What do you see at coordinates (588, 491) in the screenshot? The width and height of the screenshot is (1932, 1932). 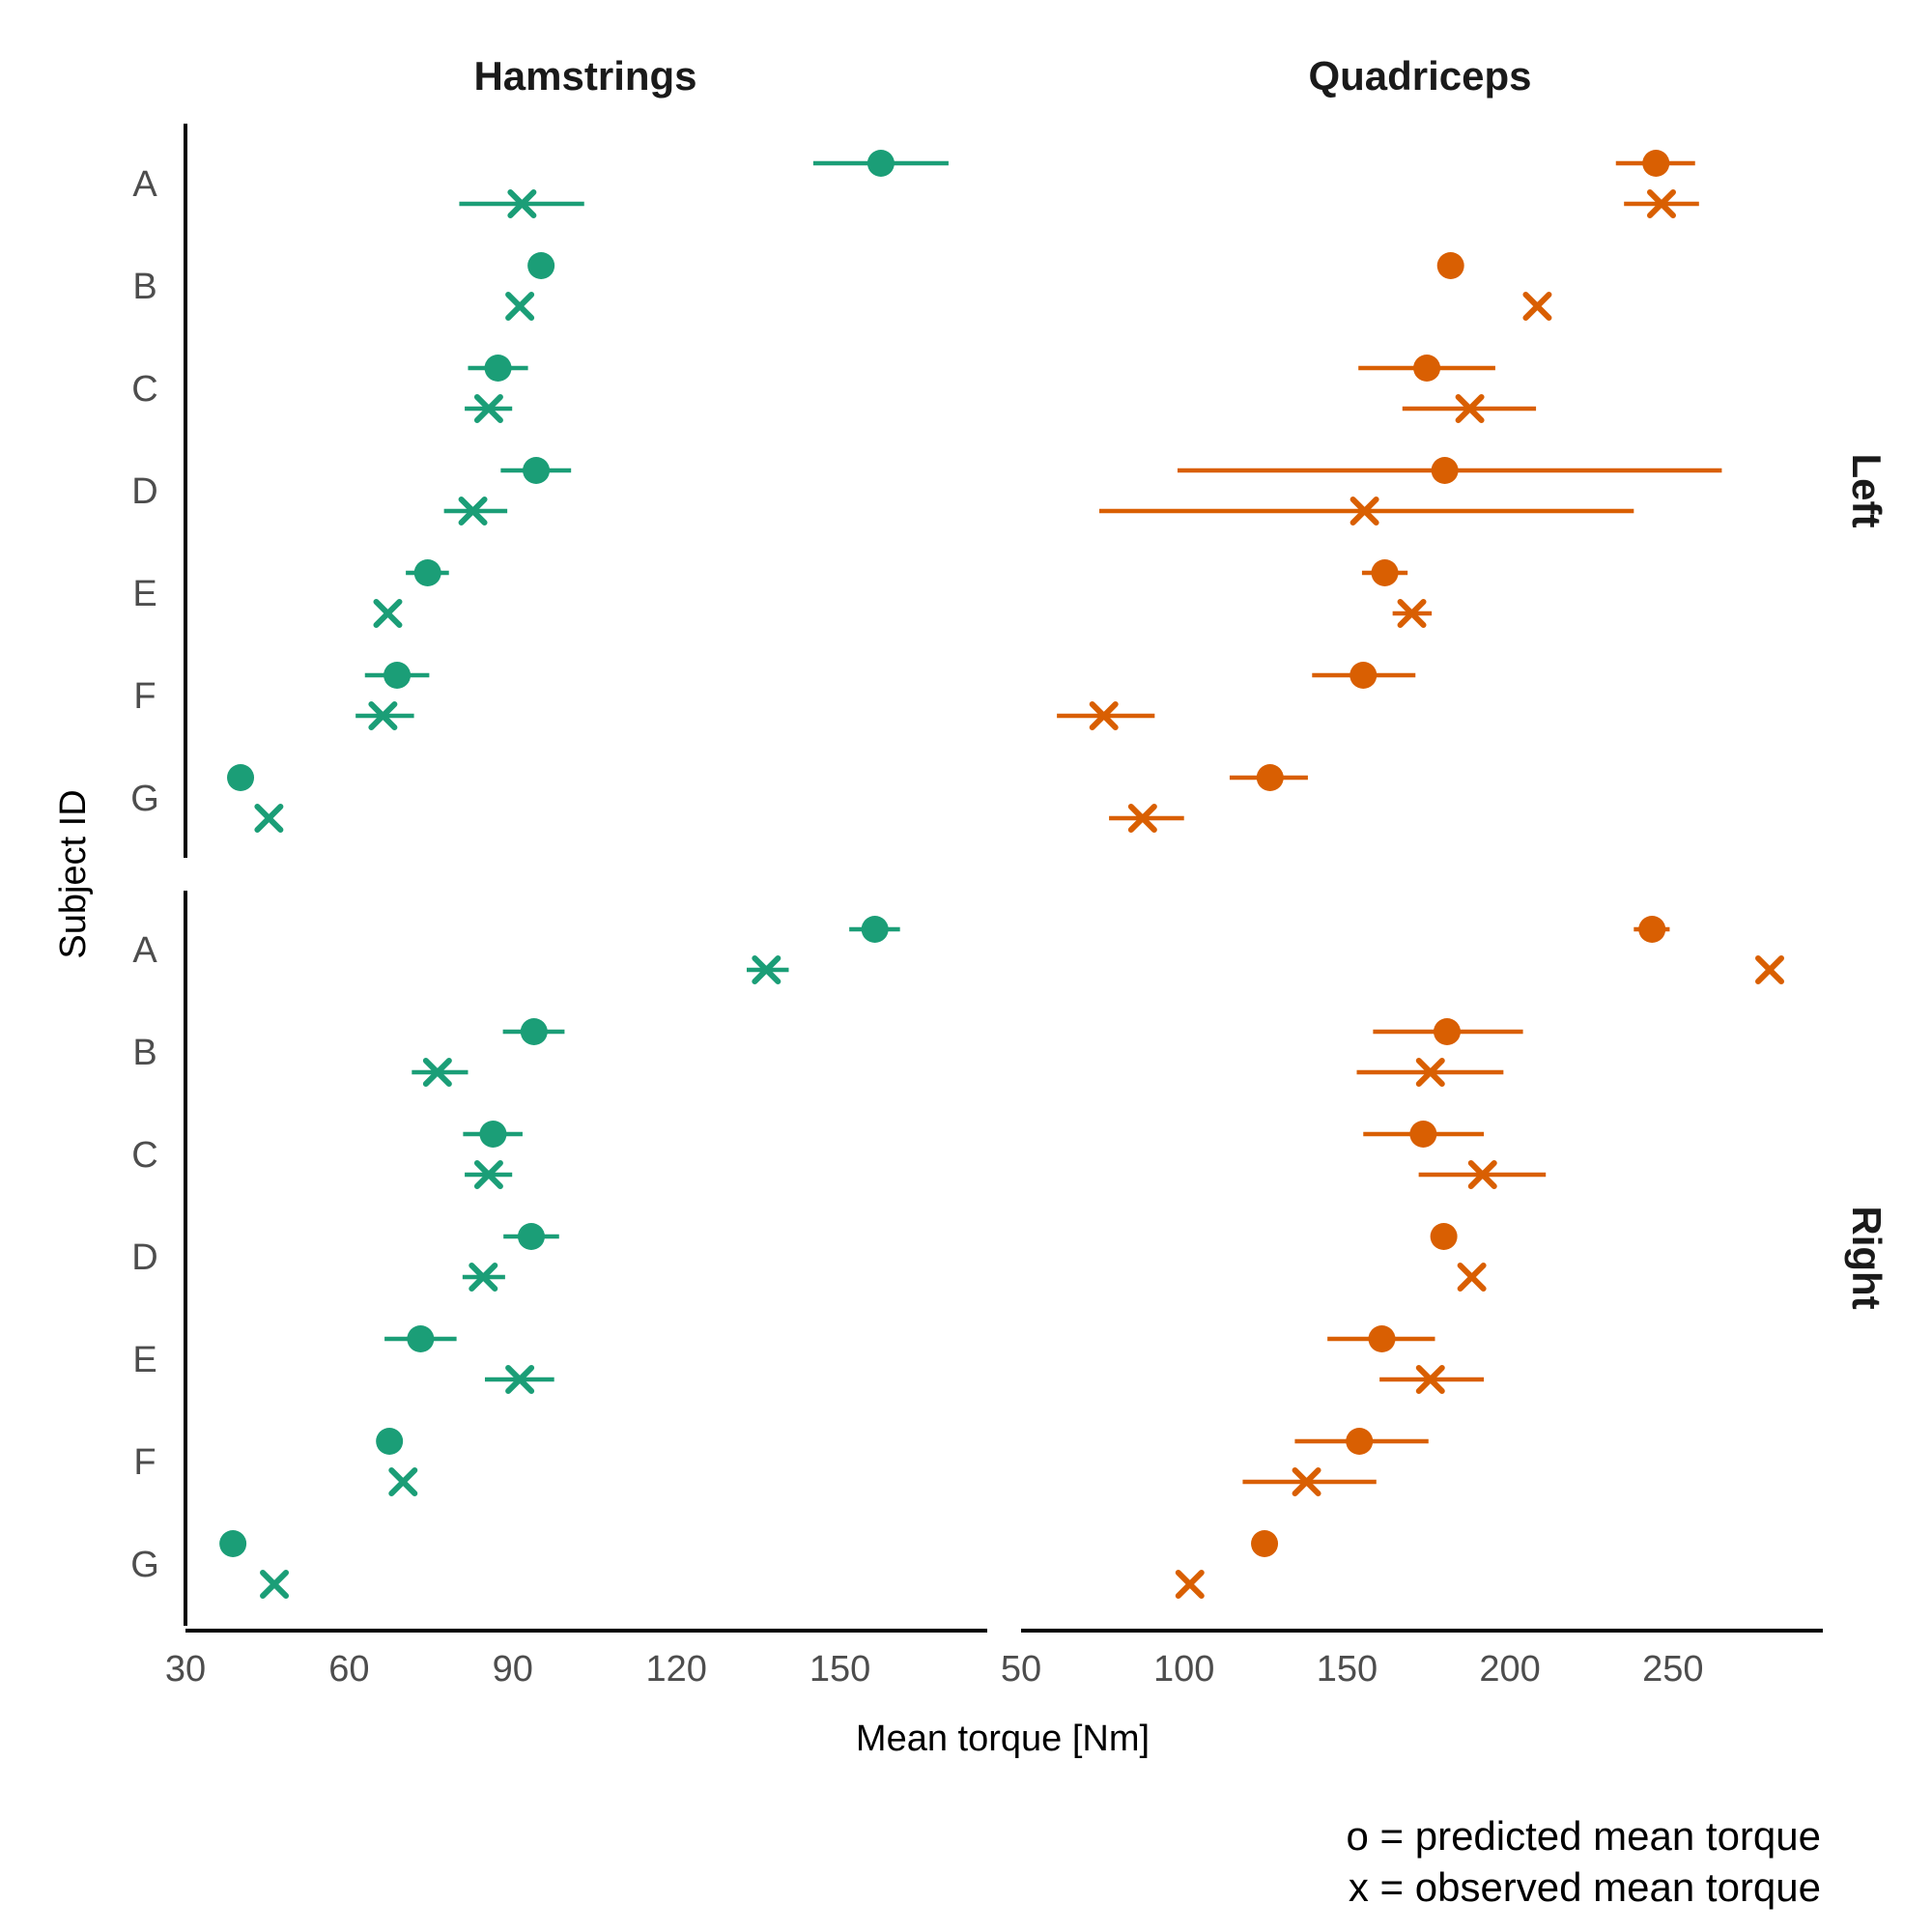 I see `panel-left-hamstrings` at bounding box center [588, 491].